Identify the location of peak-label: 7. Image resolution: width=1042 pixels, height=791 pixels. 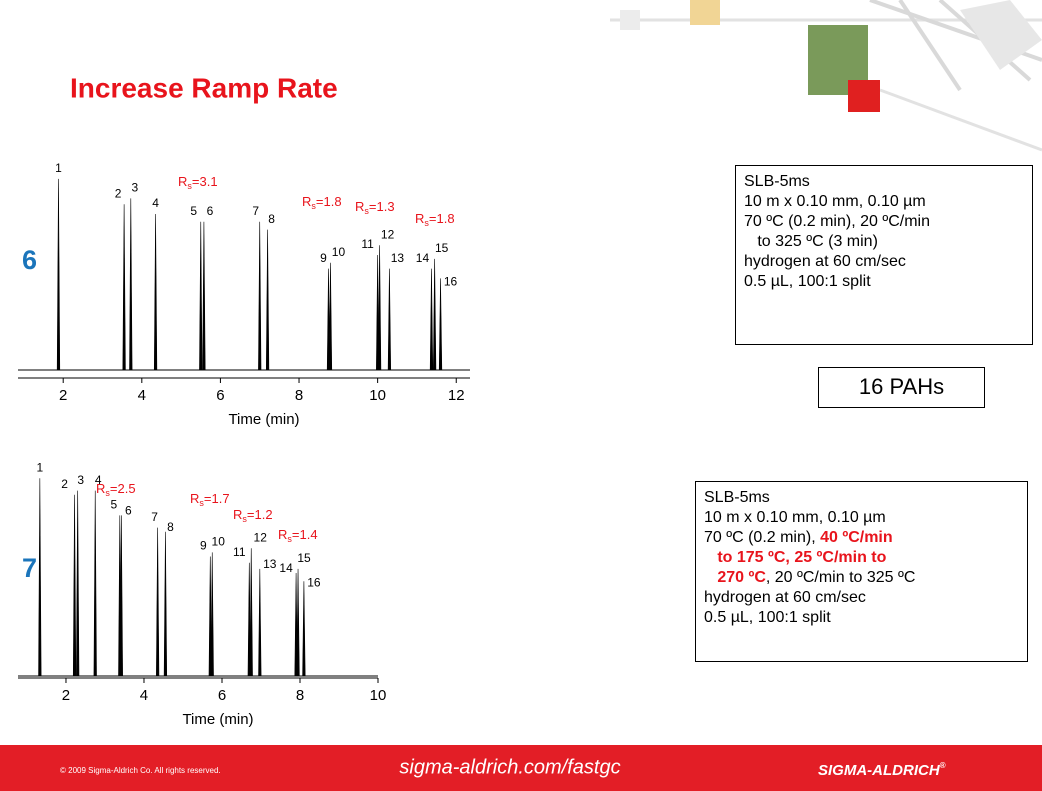
(255, 211).